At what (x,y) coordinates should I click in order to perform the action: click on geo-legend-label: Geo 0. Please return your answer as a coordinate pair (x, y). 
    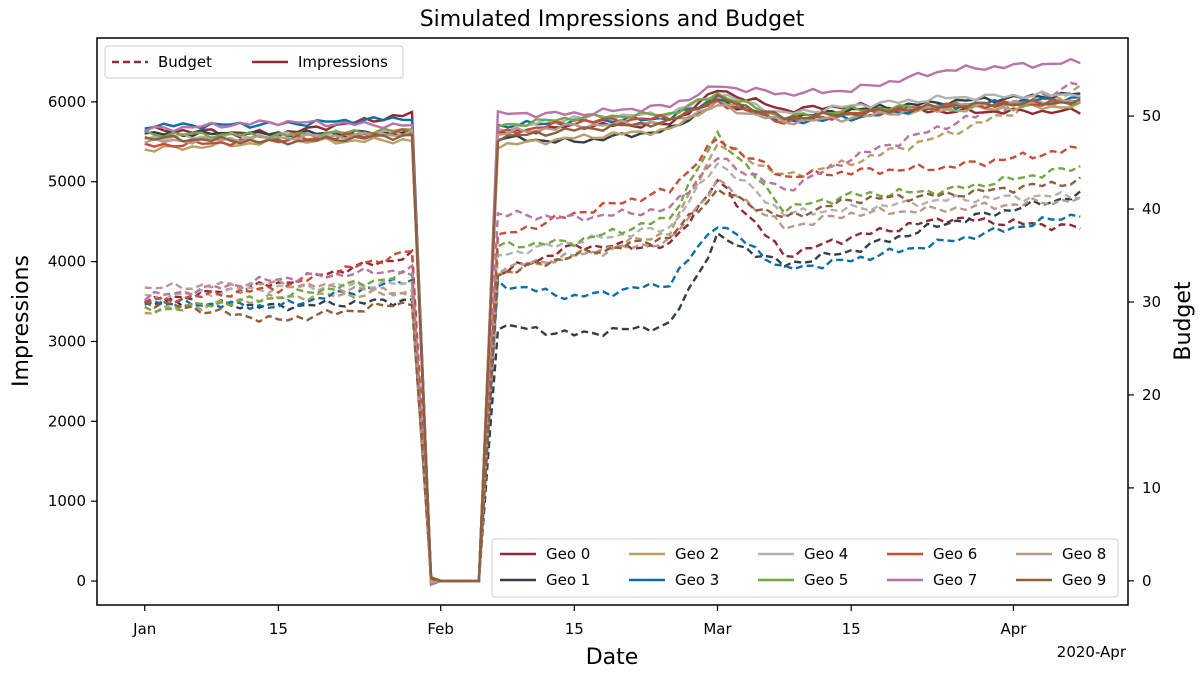
    Looking at the image, I should click on (568, 554).